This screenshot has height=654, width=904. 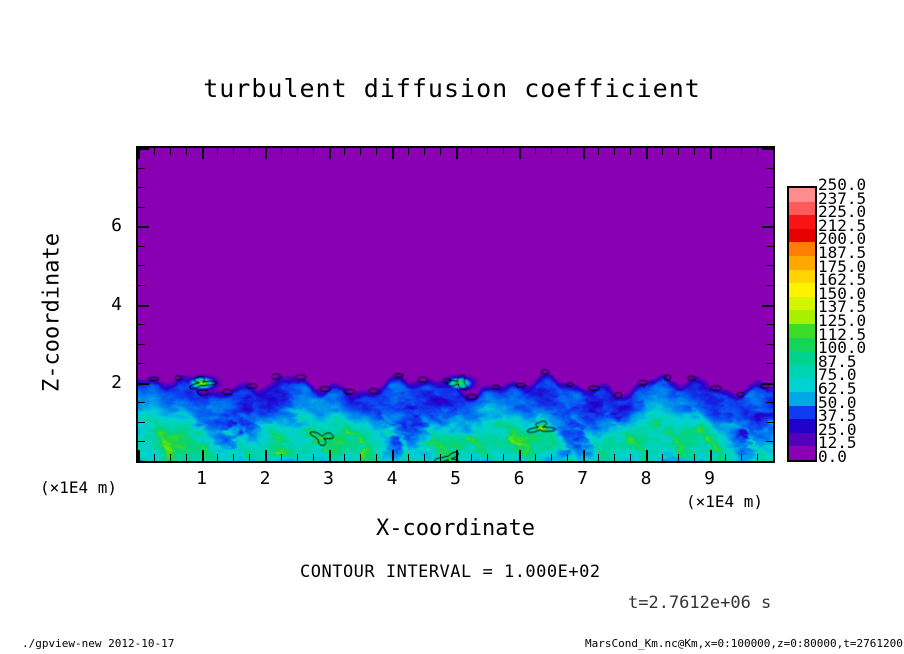 What do you see at coordinates (392, 478) in the screenshot?
I see `x-tick-label: 4` at bounding box center [392, 478].